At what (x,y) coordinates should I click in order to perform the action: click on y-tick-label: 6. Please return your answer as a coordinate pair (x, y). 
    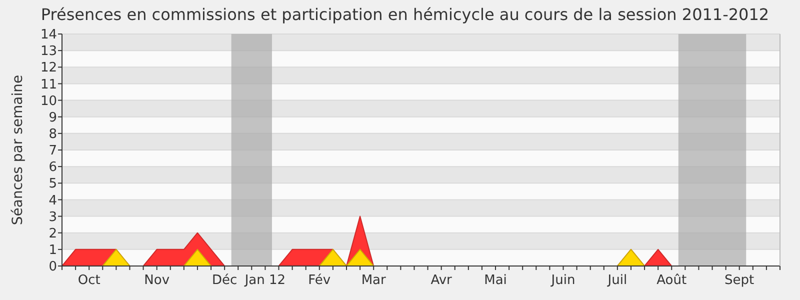
    Looking at the image, I should click on (52, 168).